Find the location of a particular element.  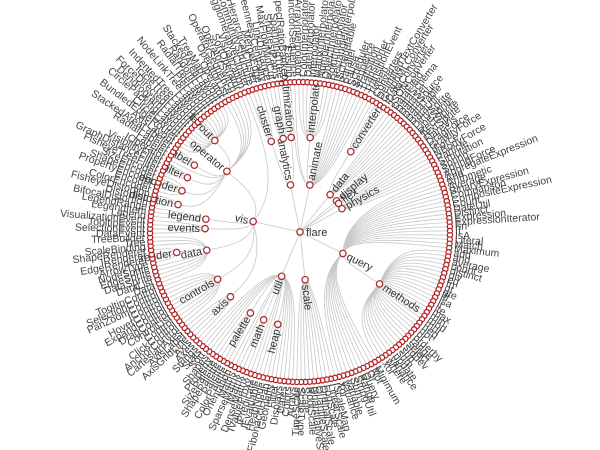

node-label: flare is located at coordinates (316, 233).